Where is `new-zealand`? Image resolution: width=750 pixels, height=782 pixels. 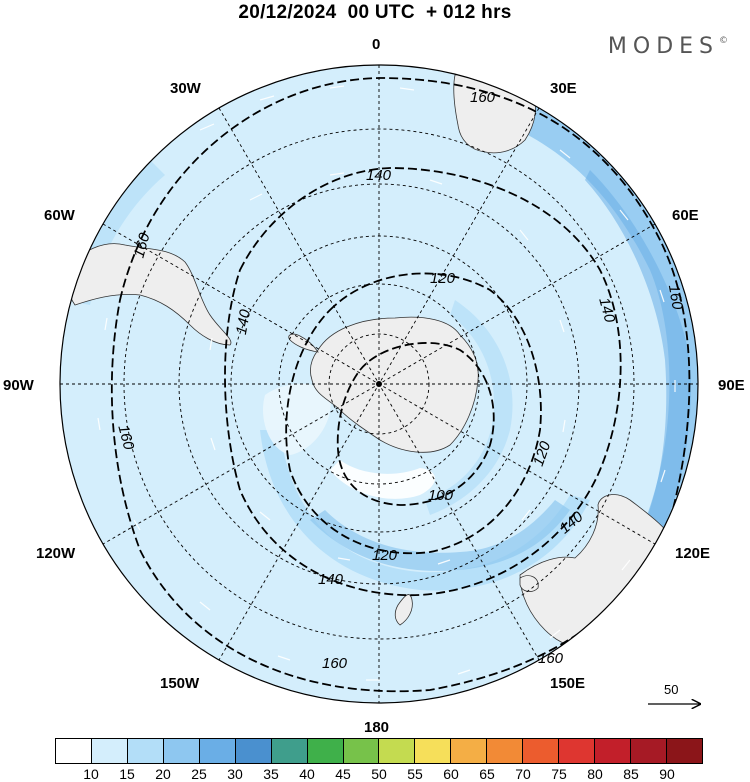 new-zealand is located at coordinates (403, 610).